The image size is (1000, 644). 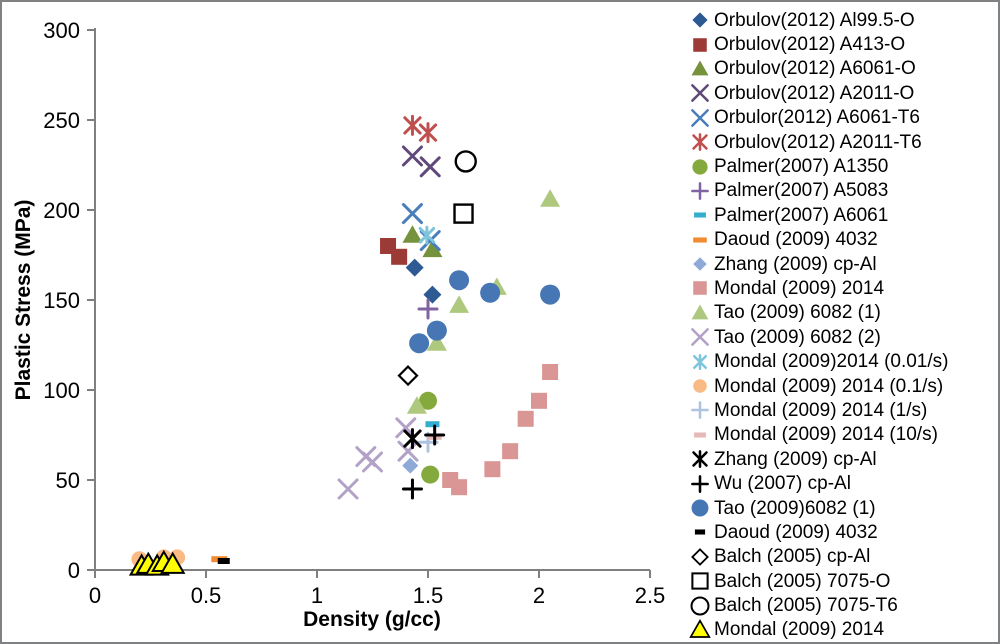 I want to click on legend-label: Orbulov(2012) Al99.5-O, so click(x=814, y=20).